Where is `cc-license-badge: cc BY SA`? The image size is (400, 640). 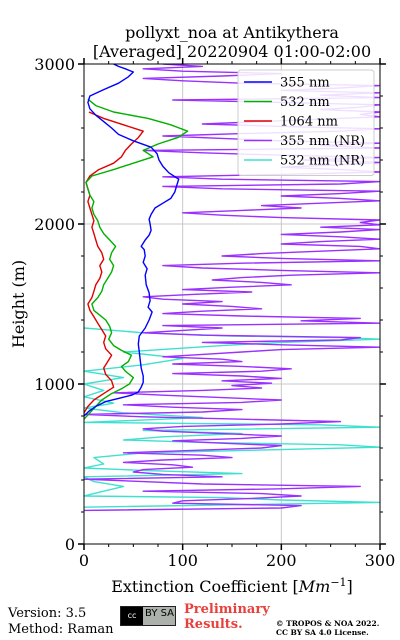
cc-license-badge: cc BY SA is located at coordinates (148, 616).